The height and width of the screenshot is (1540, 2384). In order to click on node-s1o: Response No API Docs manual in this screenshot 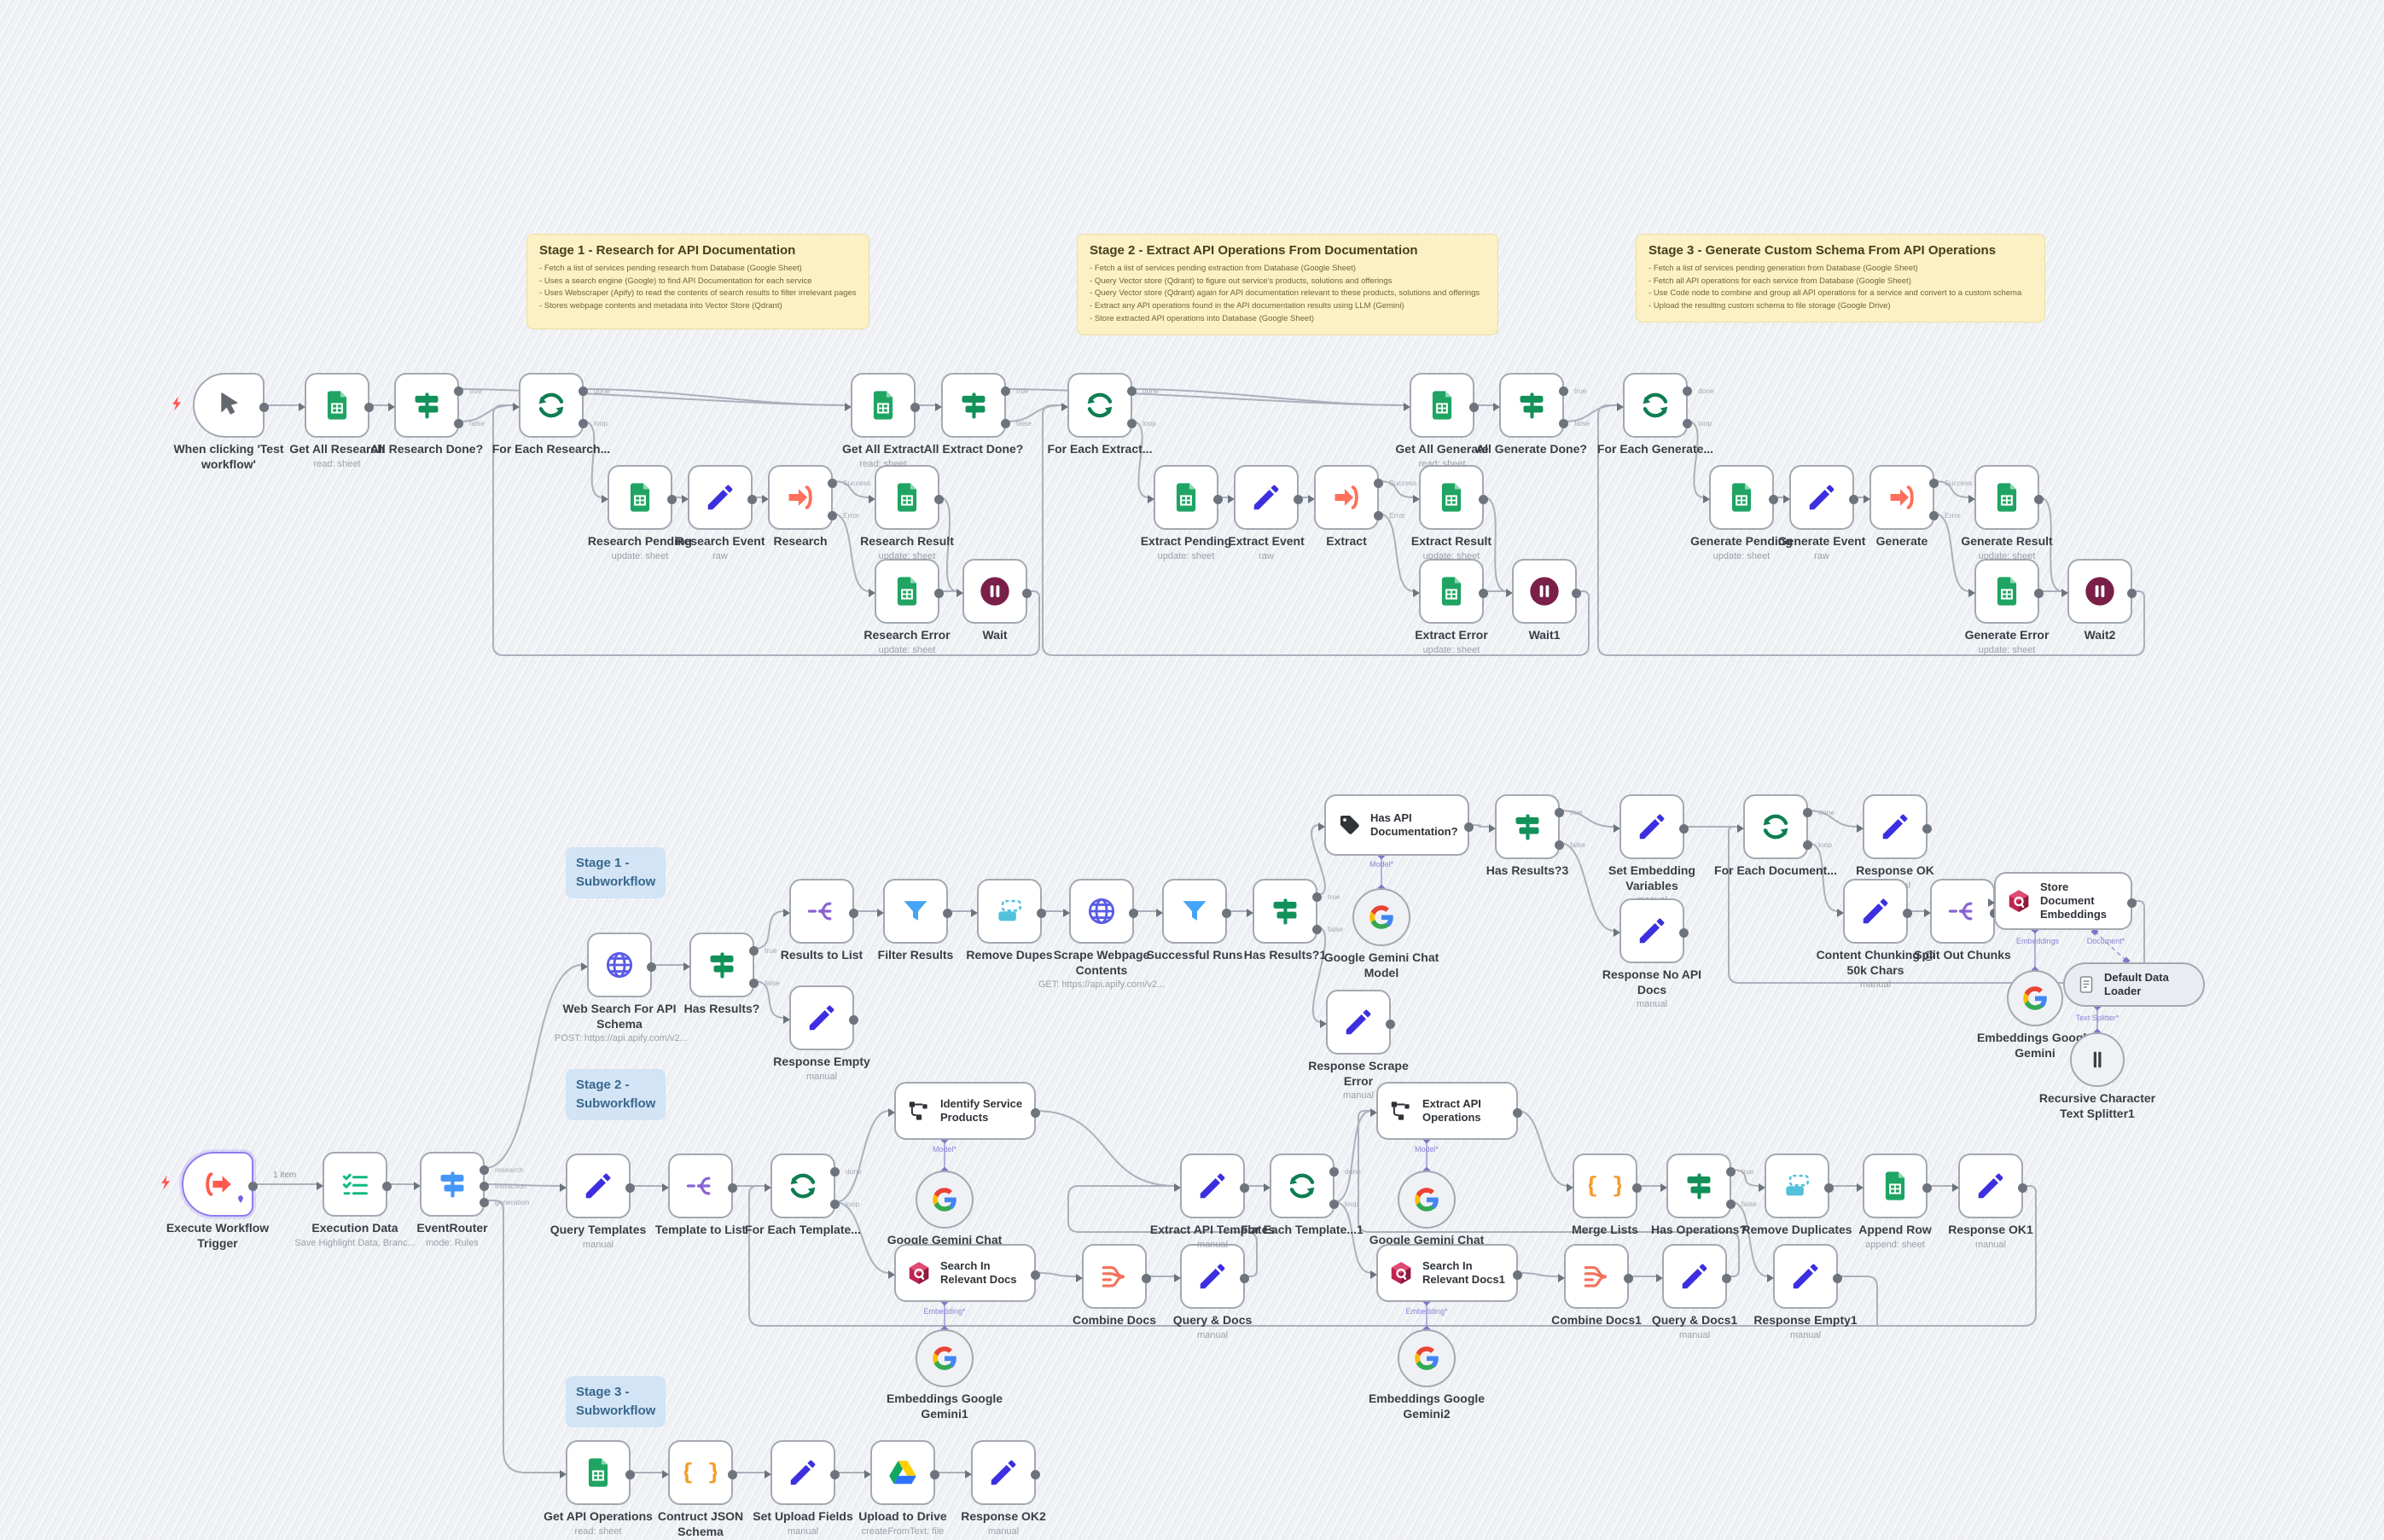, I will do `click(1651, 953)`.